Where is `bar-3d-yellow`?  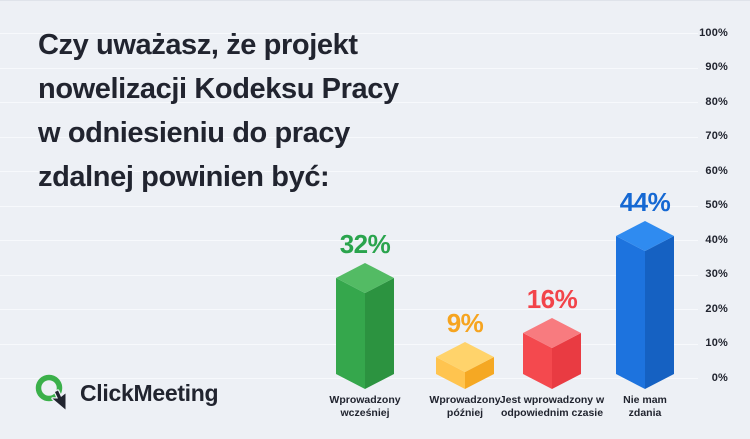 bar-3d-yellow is located at coordinates (465, 365).